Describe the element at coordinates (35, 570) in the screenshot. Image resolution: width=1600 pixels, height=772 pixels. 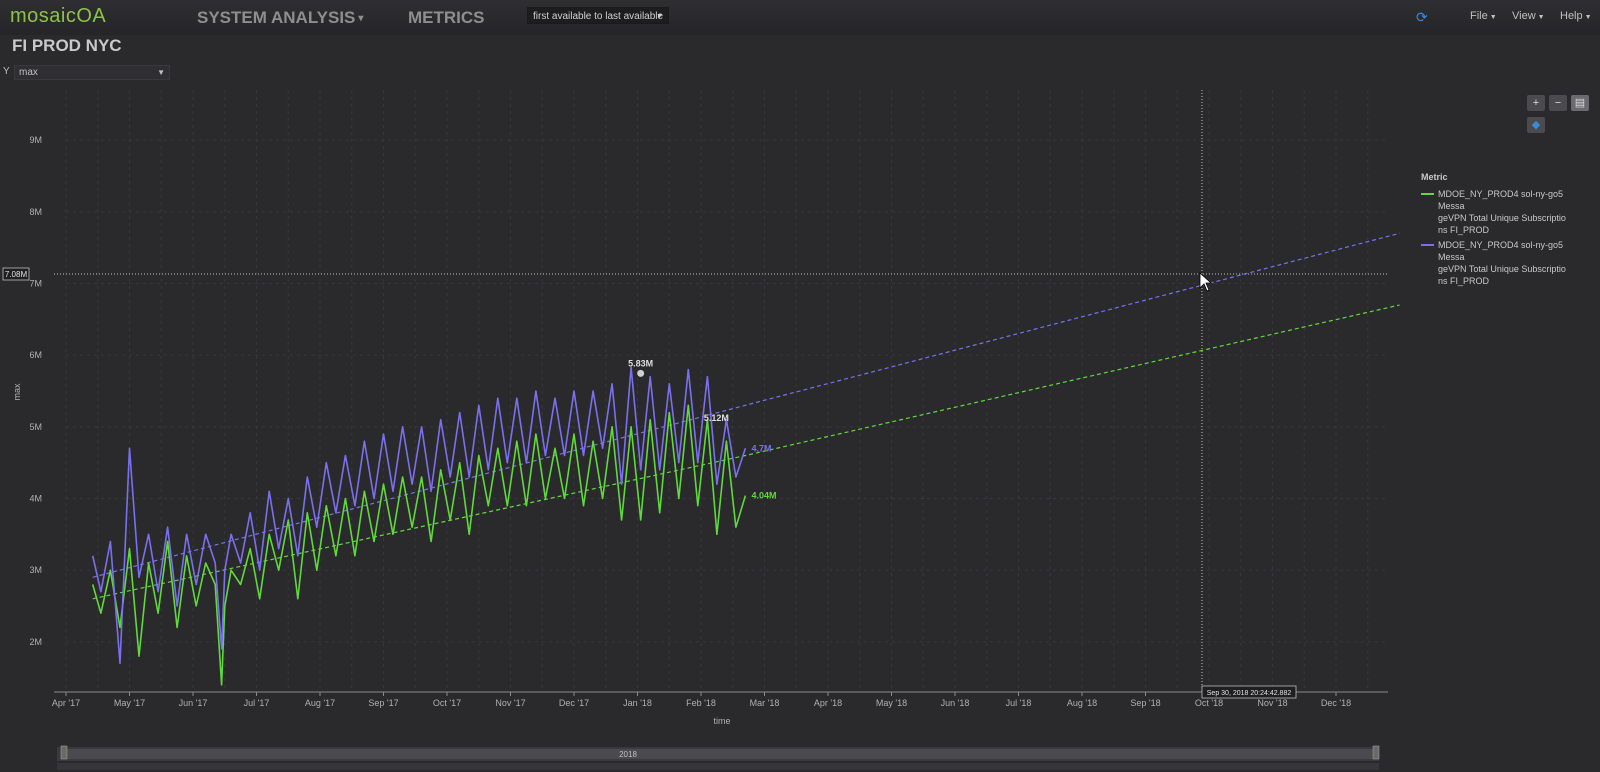
I see `y-tick-label: 3M` at that location.